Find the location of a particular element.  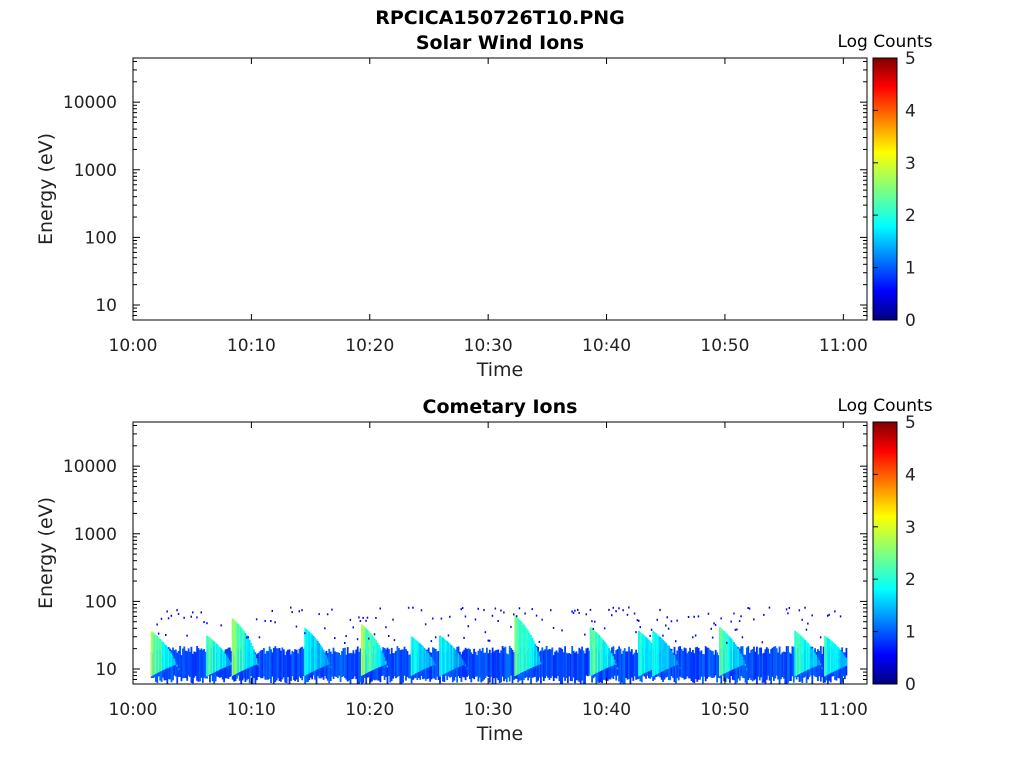

x-tick-label: 10:20 is located at coordinates (369, 346).